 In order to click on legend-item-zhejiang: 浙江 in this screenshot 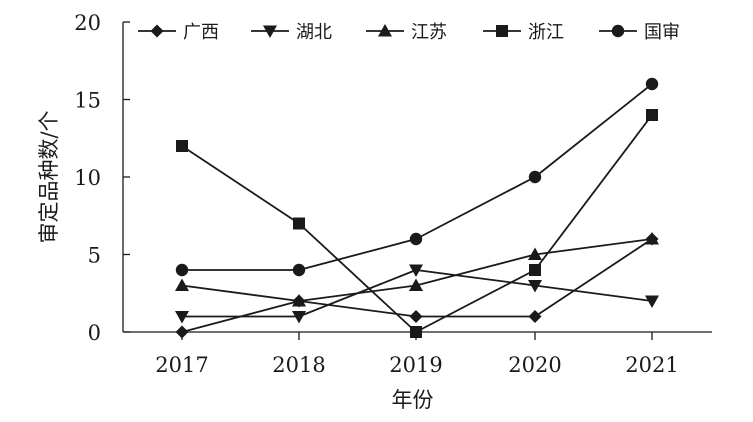, I will do `click(523, 32)`.